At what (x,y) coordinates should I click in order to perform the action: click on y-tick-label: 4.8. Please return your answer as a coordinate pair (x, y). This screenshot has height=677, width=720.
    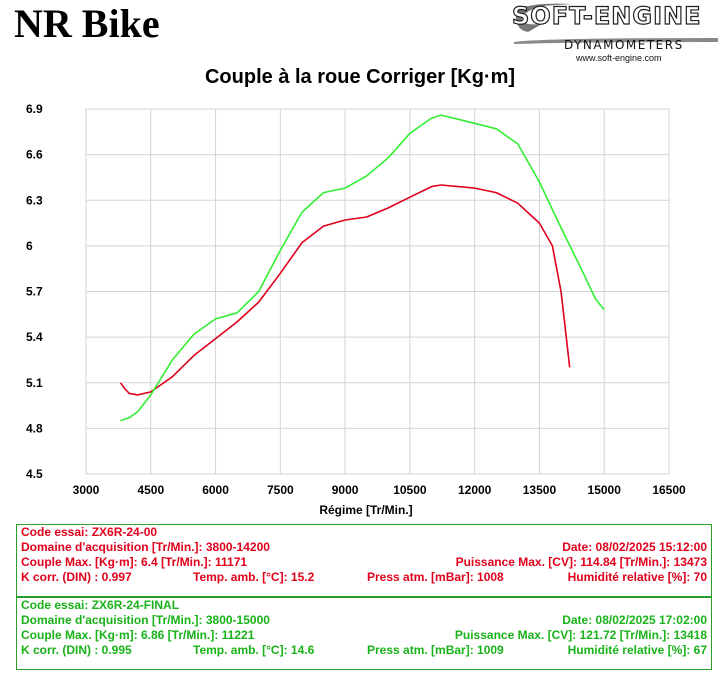
    Looking at the image, I should click on (34, 428).